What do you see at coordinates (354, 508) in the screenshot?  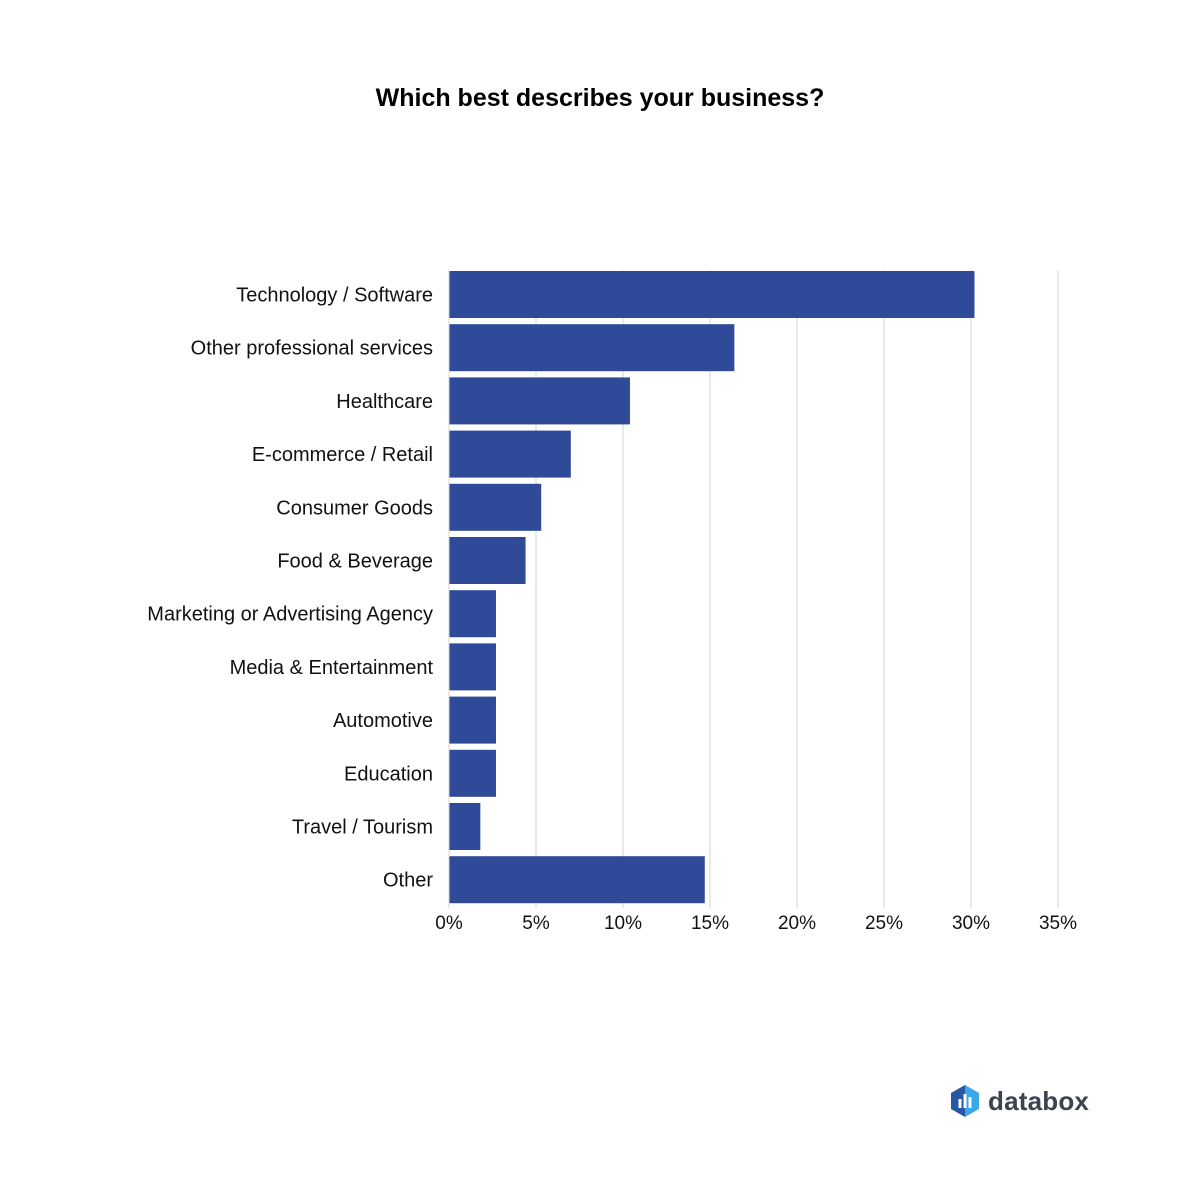 I see `category-label: Consumer Goods` at bounding box center [354, 508].